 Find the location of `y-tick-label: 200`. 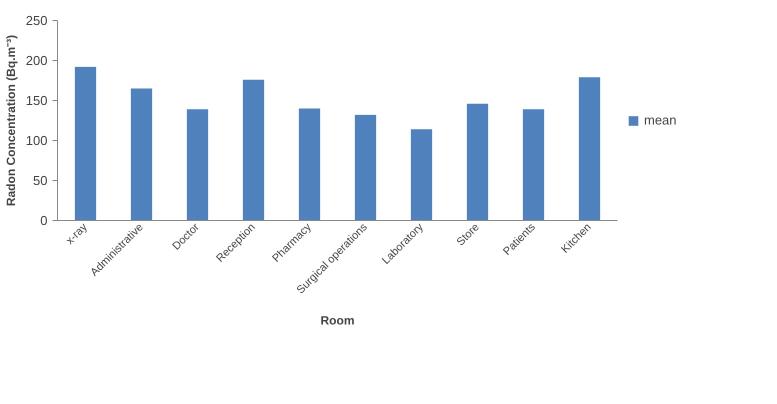

y-tick-label: 200 is located at coordinates (37, 60).